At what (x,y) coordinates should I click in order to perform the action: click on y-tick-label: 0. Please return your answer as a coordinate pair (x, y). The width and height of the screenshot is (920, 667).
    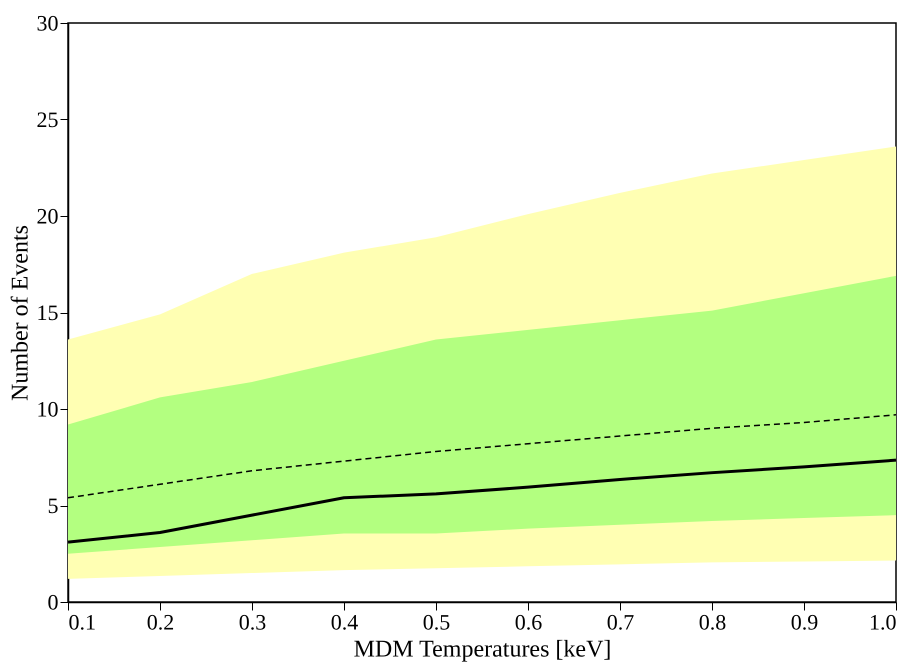
    Looking at the image, I should click on (53, 602).